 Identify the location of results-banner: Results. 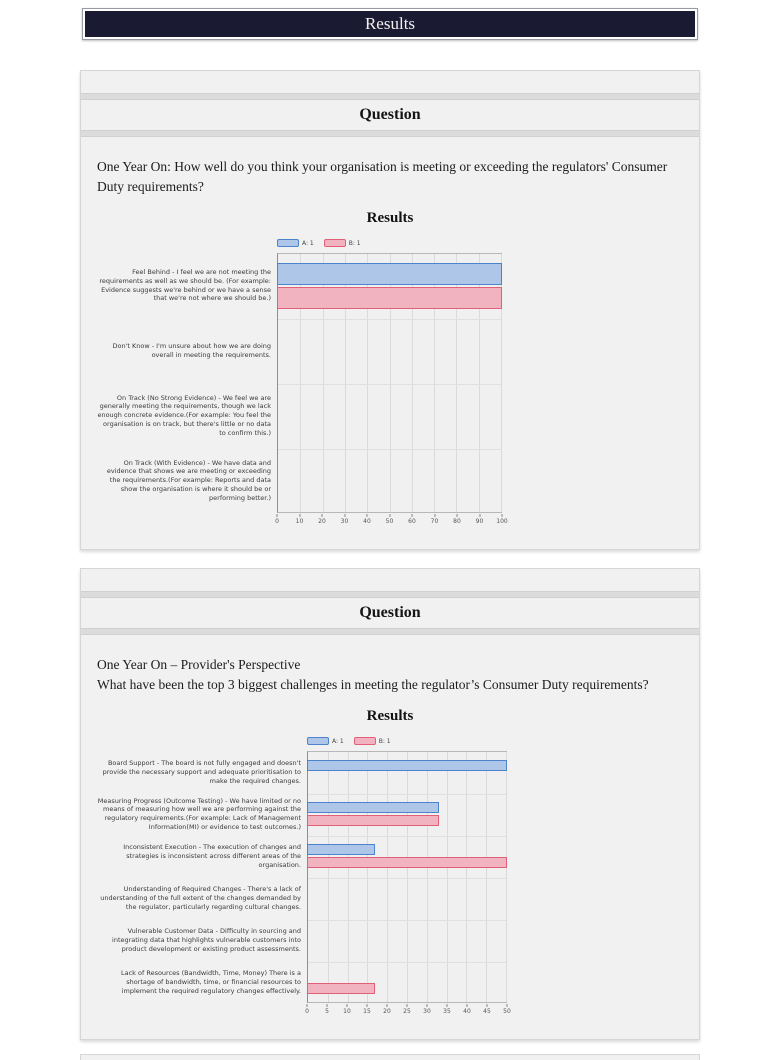
(390, 24).